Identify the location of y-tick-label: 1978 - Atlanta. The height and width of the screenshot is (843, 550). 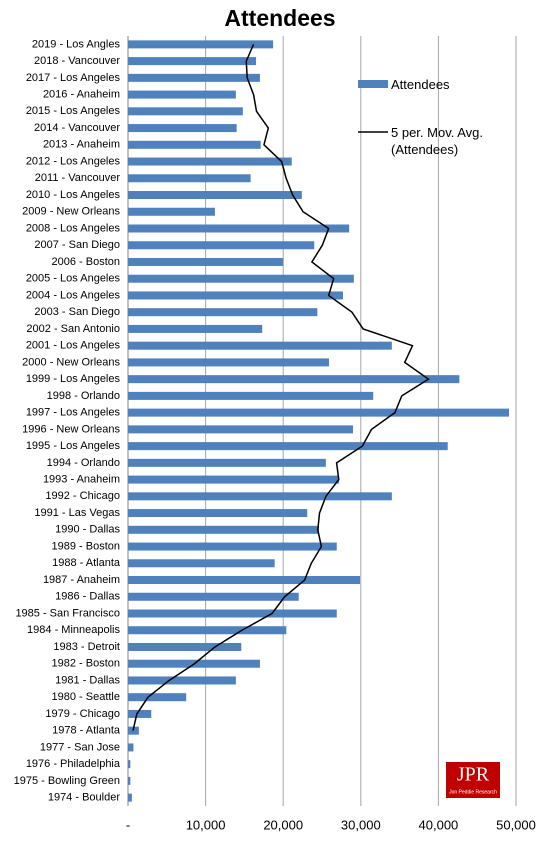
(86, 731).